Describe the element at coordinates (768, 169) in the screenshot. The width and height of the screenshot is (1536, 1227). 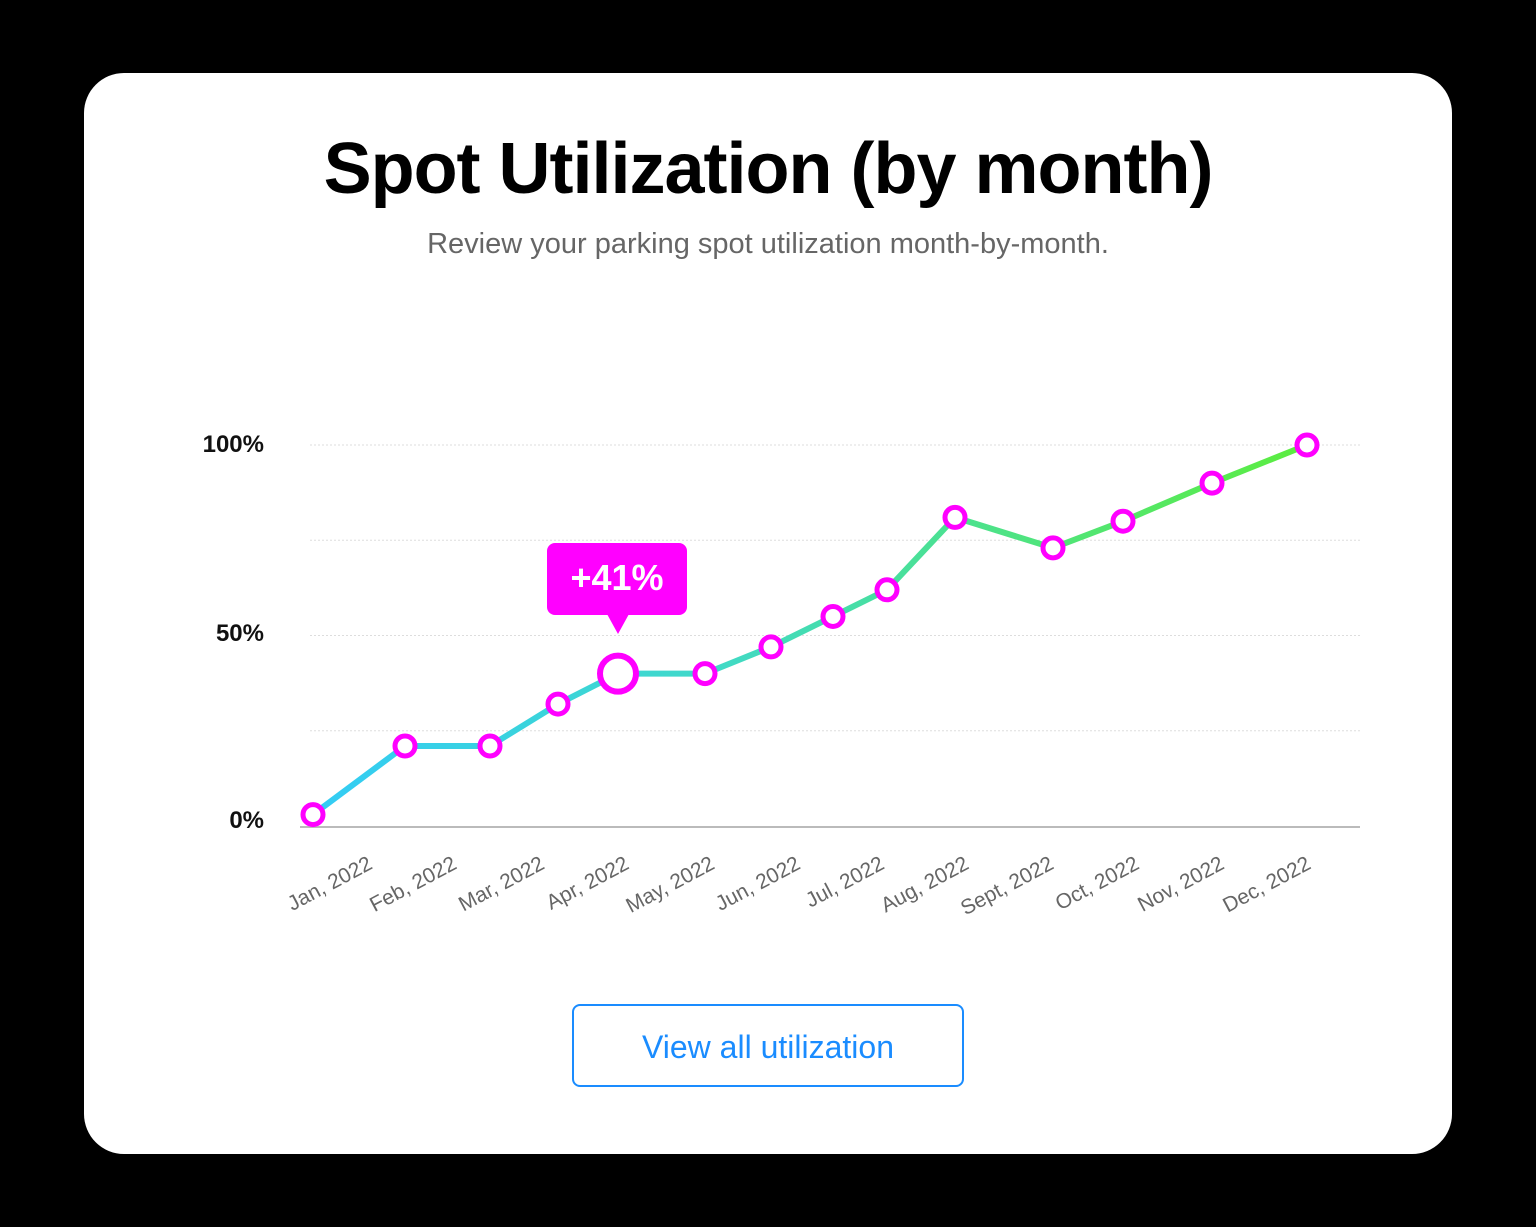
I see `chart-title: Spot Utilization (by month)` at that location.